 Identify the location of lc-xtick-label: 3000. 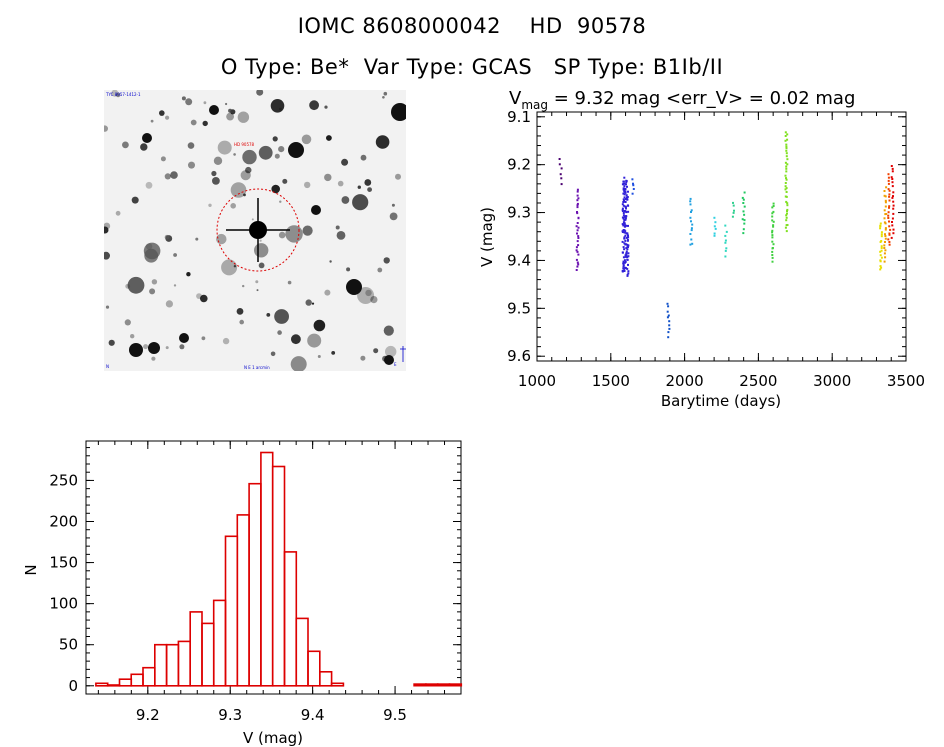
(832, 381).